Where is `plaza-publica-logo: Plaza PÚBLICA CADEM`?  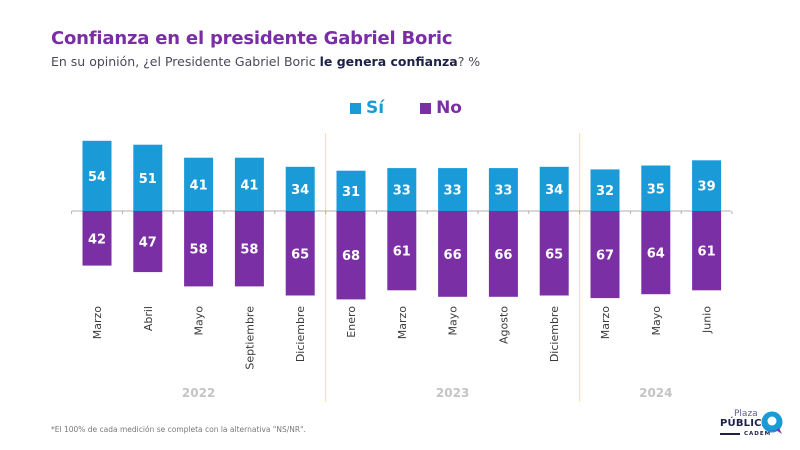 plaza-publica-logo: Plaza PÚBLICA CADEM is located at coordinates (751, 425).